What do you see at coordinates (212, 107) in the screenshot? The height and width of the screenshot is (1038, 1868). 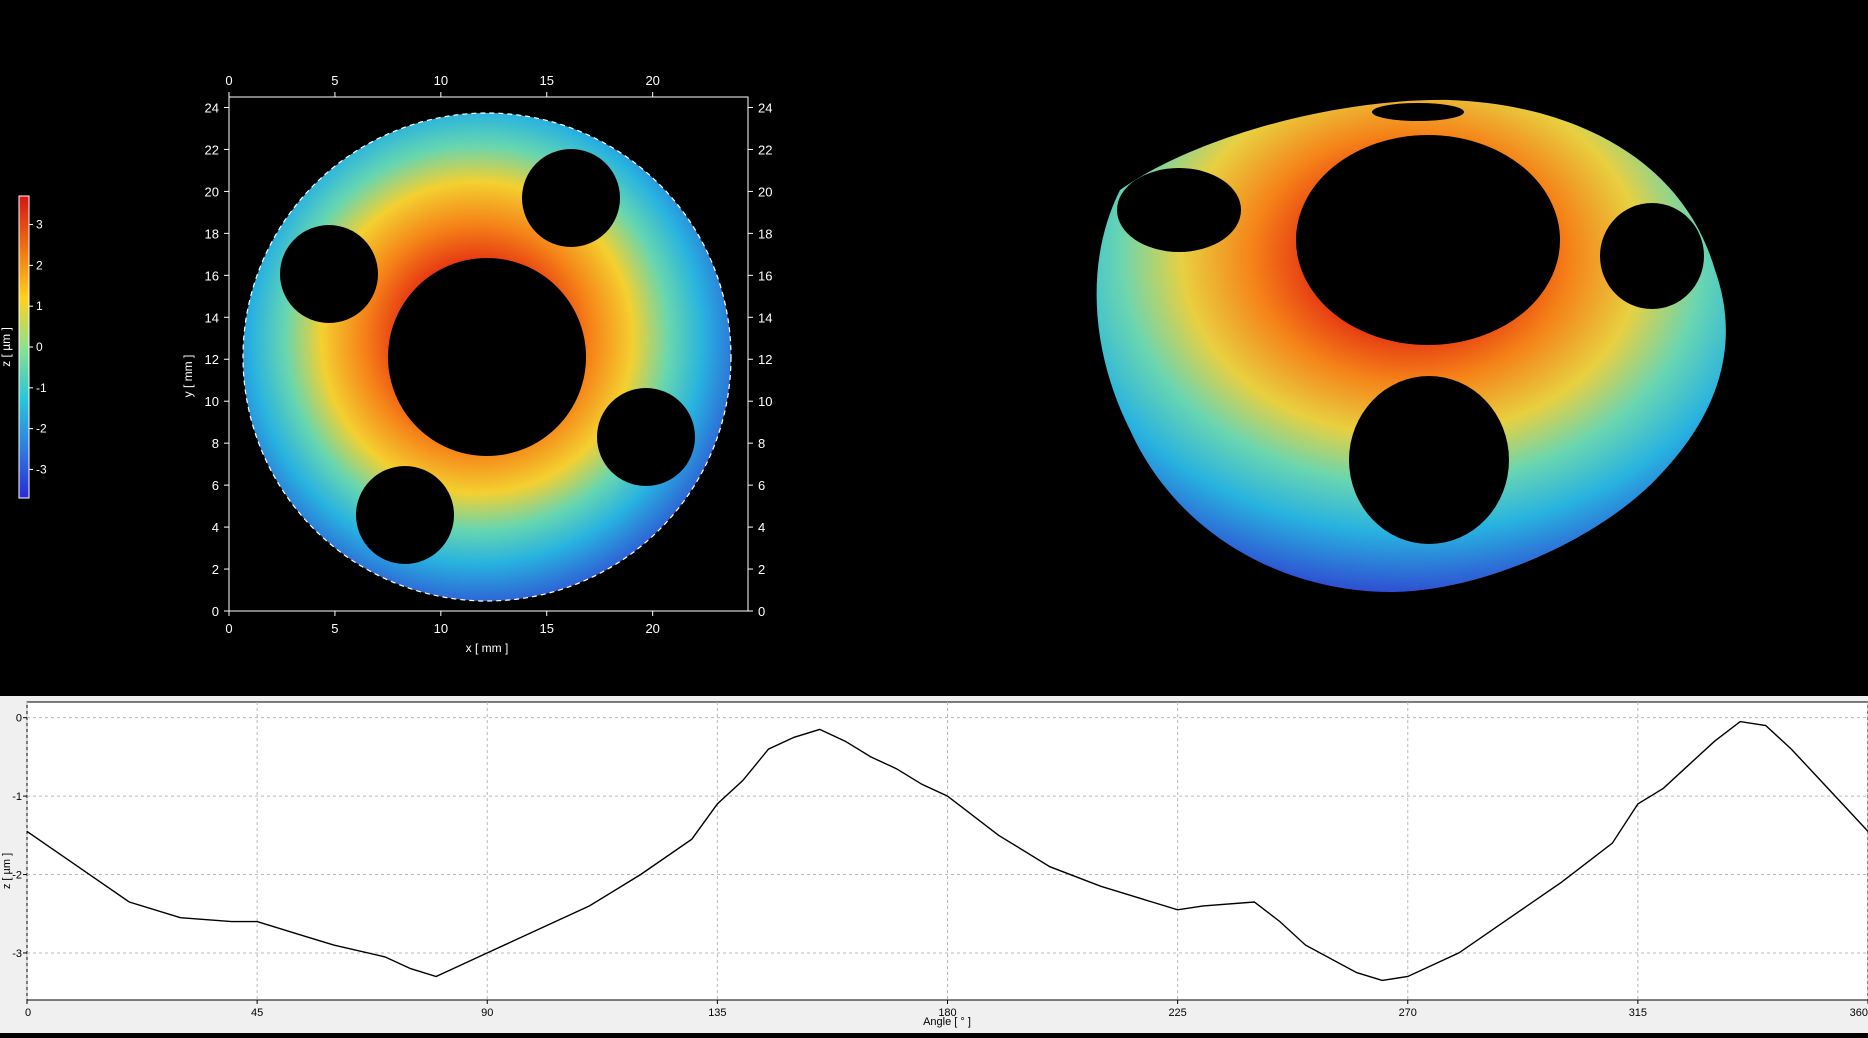 I see `map2d-ytick-label: 24` at bounding box center [212, 107].